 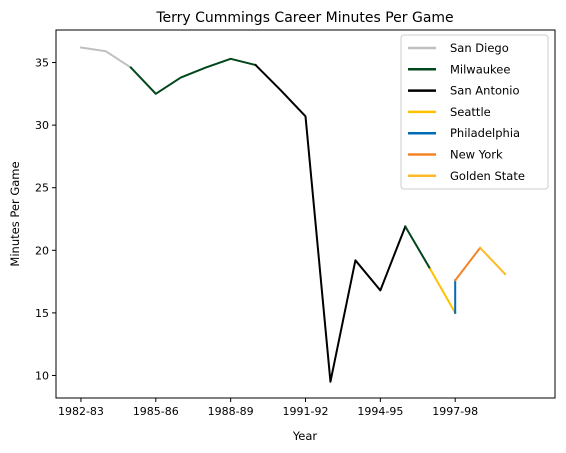 What do you see at coordinates (42, 125) in the screenshot?
I see `y-tick-label: 30` at bounding box center [42, 125].